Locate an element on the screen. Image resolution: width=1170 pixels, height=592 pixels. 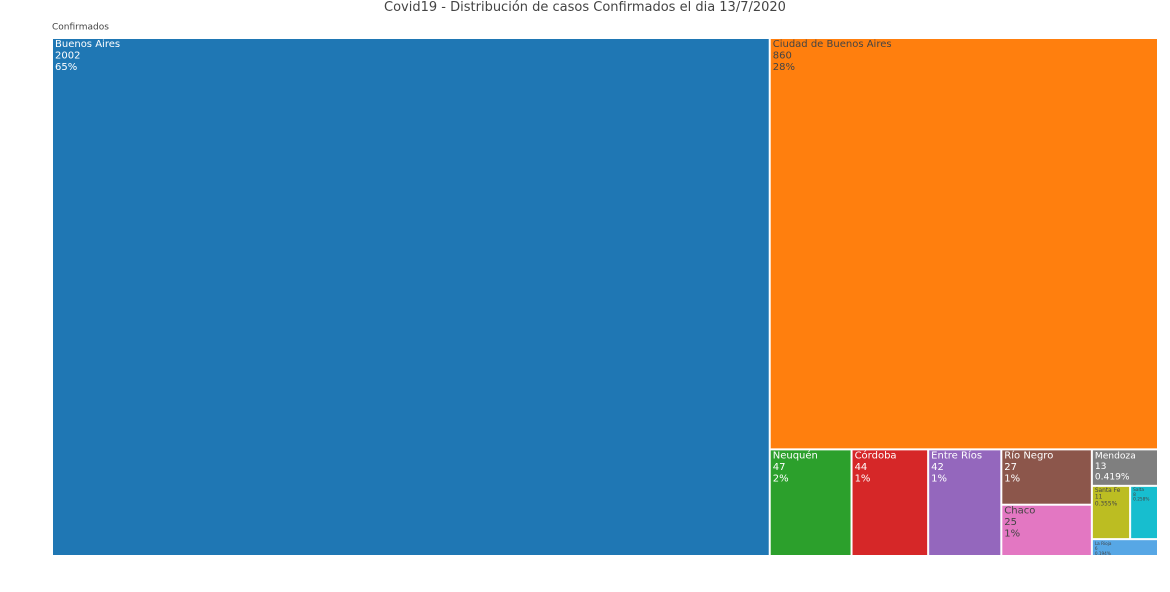
tile-label: Ciudad de Buenos Aires 860 28% is located at coordinates (832, 56).